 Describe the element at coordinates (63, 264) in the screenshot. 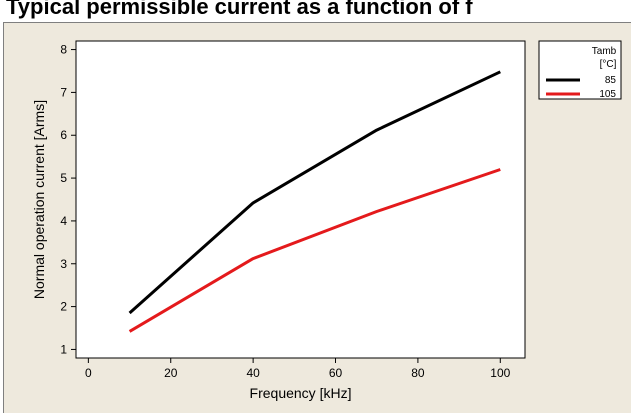

I see `y-tick-label-2: 3` at that location.